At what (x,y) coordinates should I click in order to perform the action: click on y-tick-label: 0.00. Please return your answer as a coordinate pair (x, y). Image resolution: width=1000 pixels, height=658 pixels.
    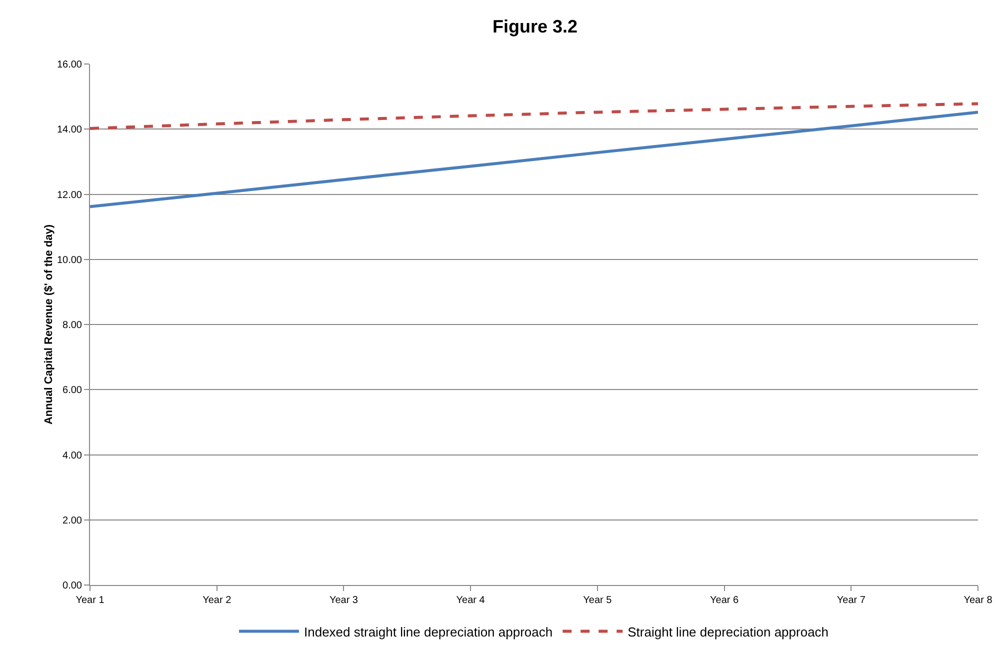
    Looking at the image, I should click on (72, 586).